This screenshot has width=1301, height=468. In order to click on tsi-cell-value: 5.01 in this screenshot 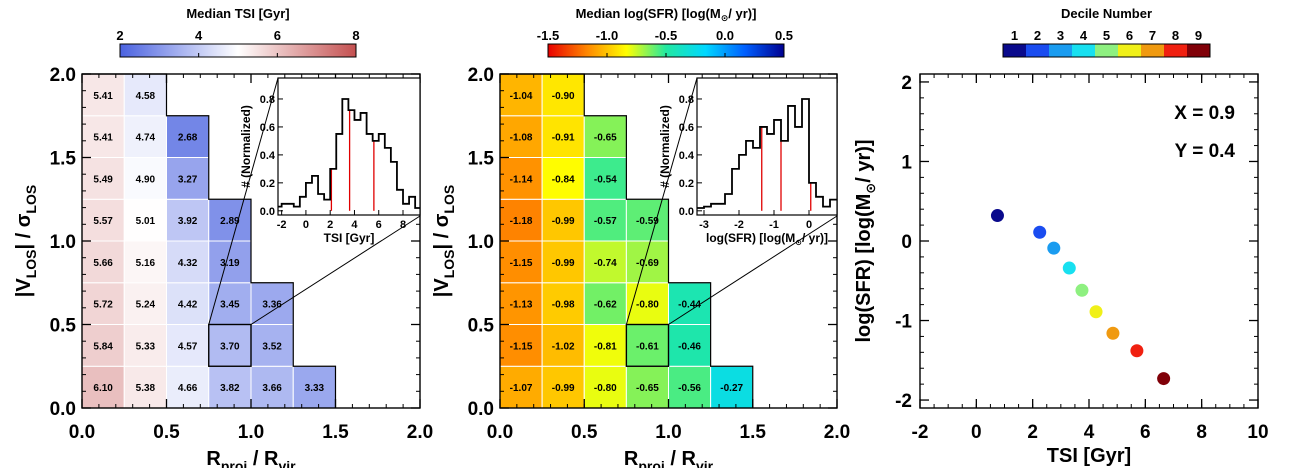, I will do `click(146, 221)`.